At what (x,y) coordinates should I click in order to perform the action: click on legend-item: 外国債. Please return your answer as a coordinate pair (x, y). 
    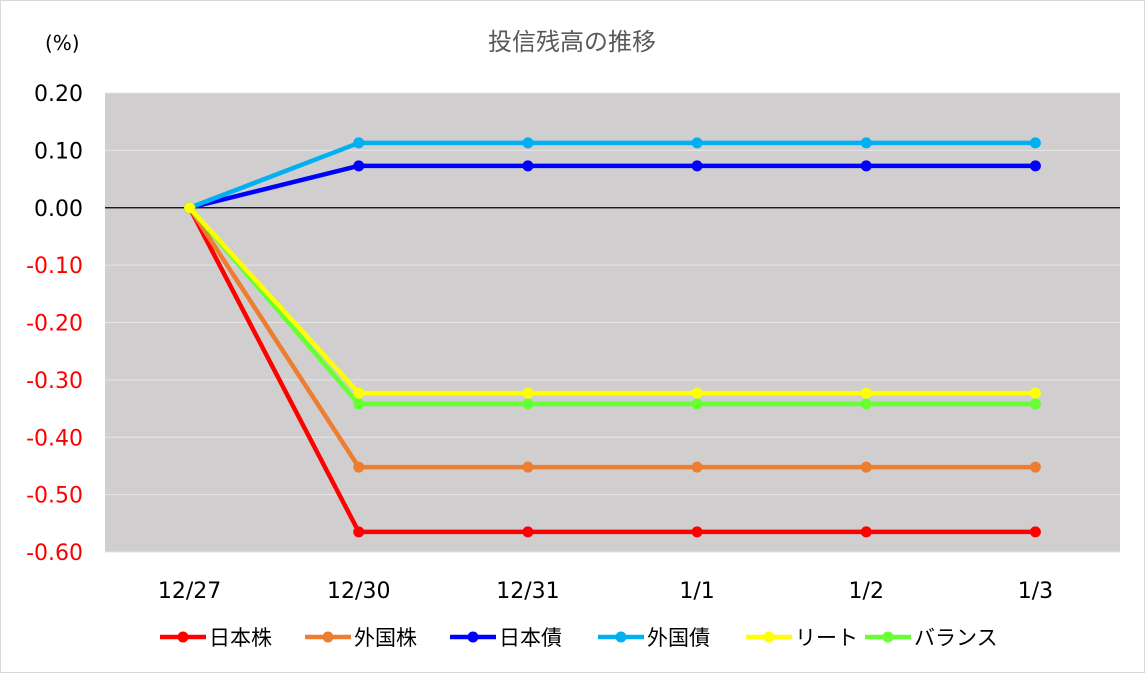
    Looking at the image, I should click on (654, 638).